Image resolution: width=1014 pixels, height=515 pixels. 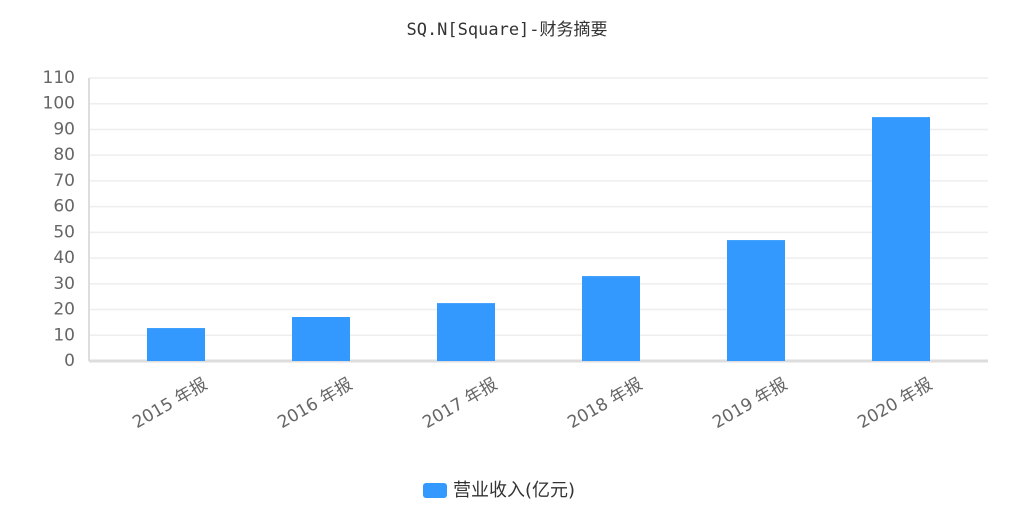 I want to click on y-tick-label: 10, so click(x=64, y=335).